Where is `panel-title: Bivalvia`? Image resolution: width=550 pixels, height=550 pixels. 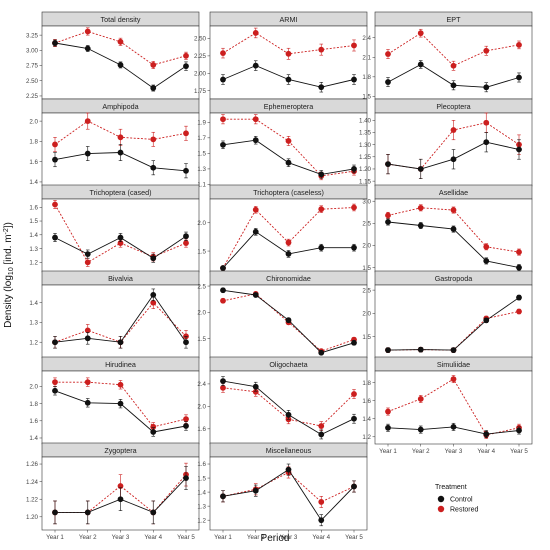
panel-title: Bivalvia is located at coordinates (120, 278).